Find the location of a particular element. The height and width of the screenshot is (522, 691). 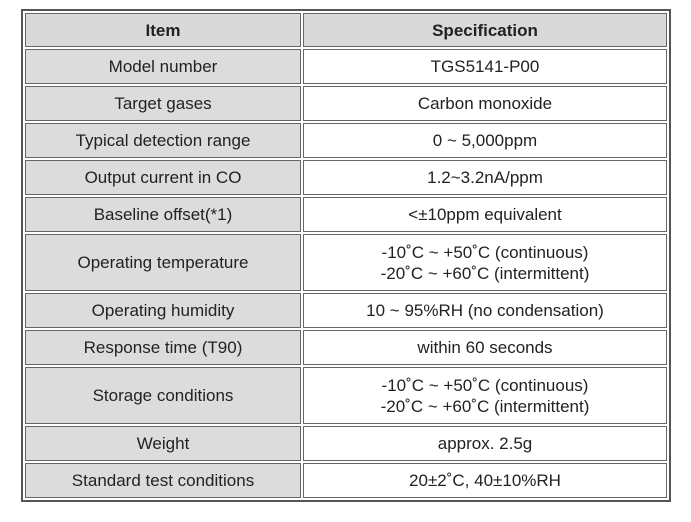

spec-cell: 0 ~ 5,000ppm is located at coordinates (485, 140).